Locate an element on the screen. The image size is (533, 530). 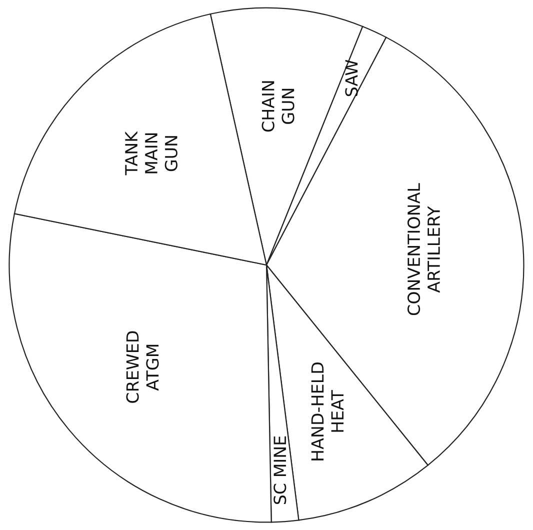
slice-label: TANK MAIN GUN is located at coordinates (151, 153).